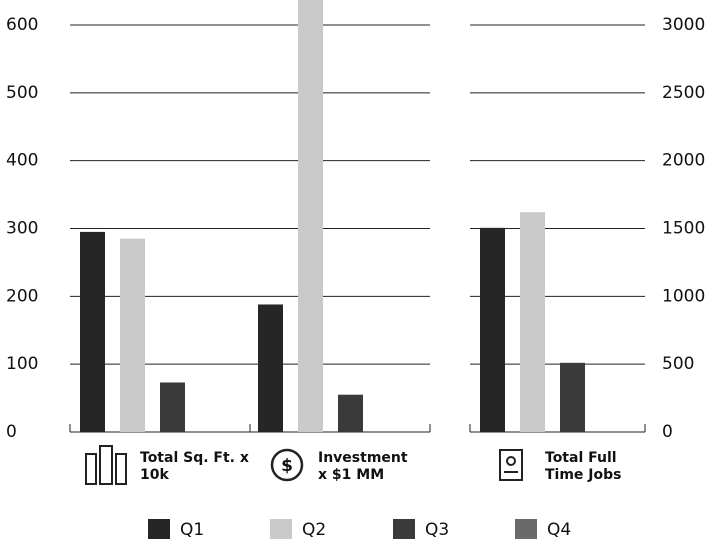 This screenshot has width=720, height=546. What do you see at coordinates (683, 25) in the screenshot?
I see `y2-tick-label: 3000` at bounding box center [683, 25].